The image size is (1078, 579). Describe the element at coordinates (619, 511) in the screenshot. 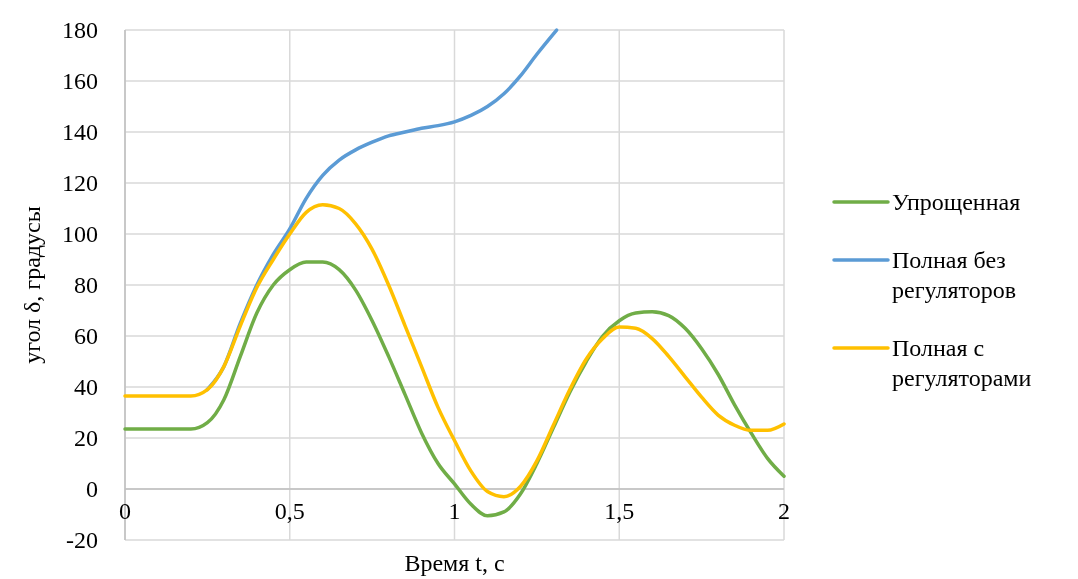

I see `x-tick-label: 1,5` at that location.